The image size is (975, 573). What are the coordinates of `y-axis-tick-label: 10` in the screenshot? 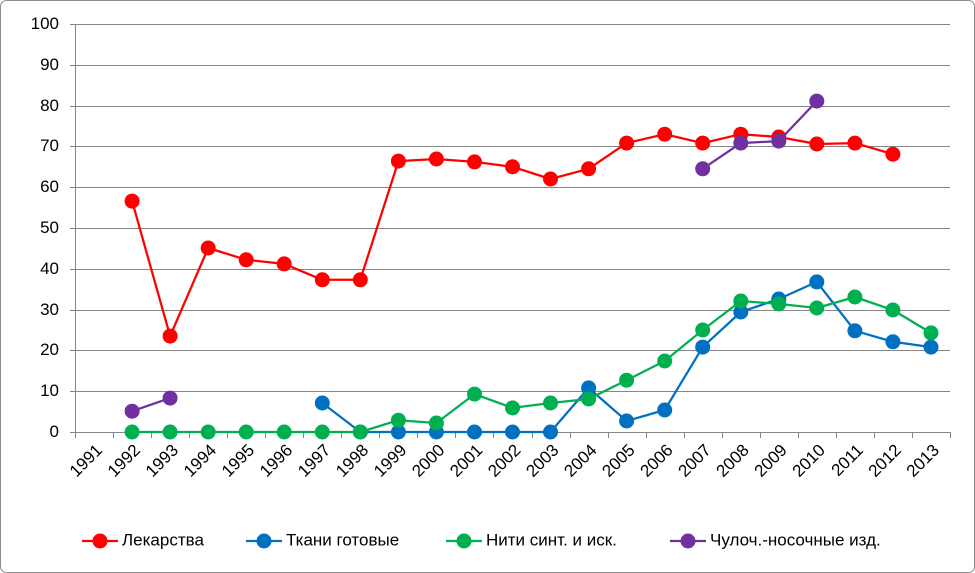 It's located at (49, 390).